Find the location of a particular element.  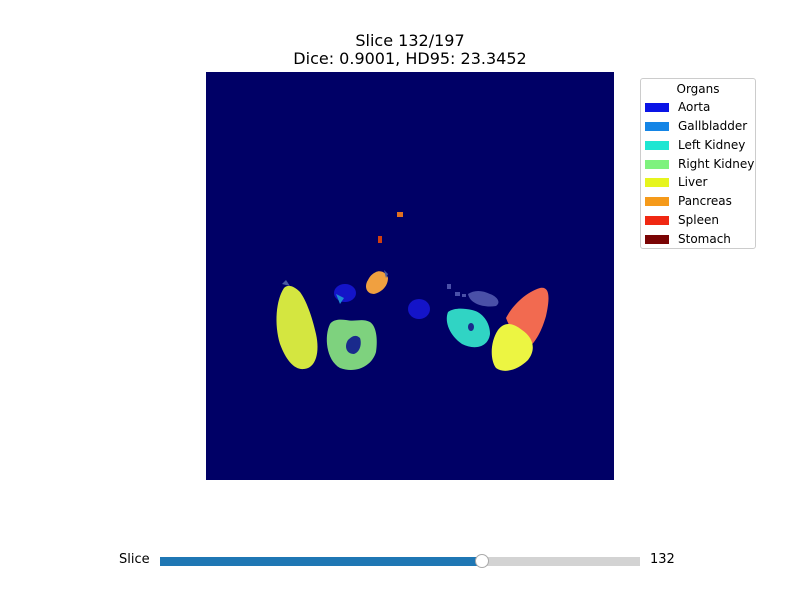

right-kidney-hole is located at coordinates (353, 344).